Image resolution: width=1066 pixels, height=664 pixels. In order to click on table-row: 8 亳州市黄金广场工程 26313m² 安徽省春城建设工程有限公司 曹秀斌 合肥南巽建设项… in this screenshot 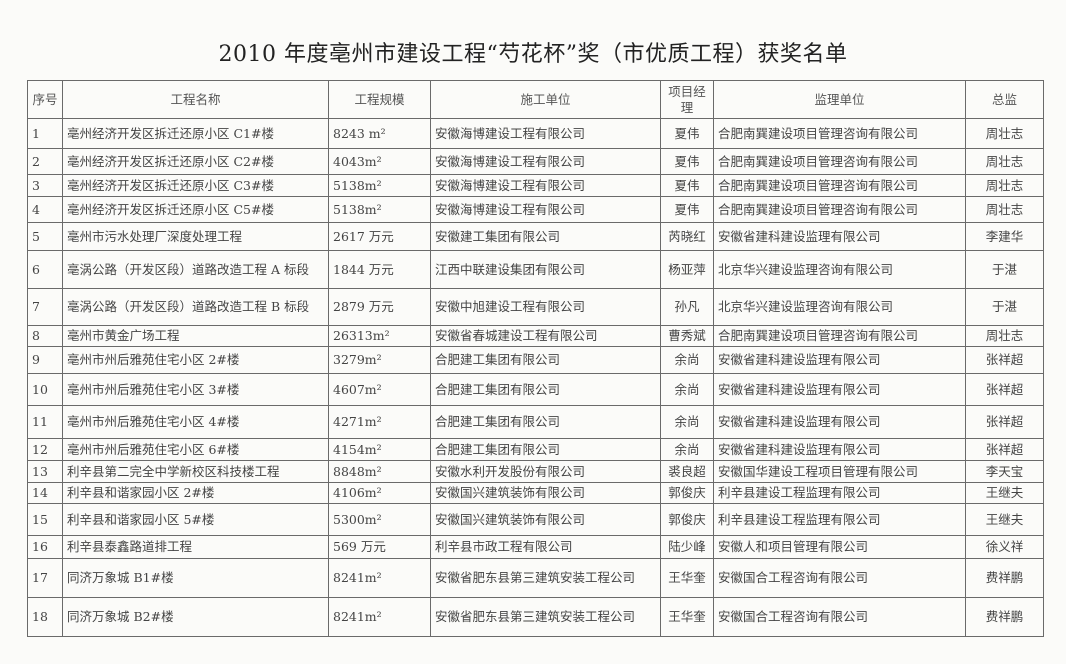, I will do `click(535, 336)`.